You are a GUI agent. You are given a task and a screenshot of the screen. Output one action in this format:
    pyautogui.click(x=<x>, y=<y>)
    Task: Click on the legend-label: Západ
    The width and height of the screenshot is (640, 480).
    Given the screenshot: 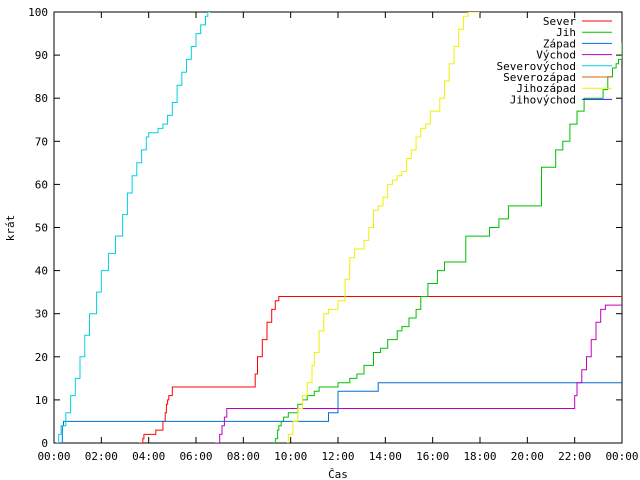 What is the action you would take?
    pyautogui.click(x=559, y=43)
    